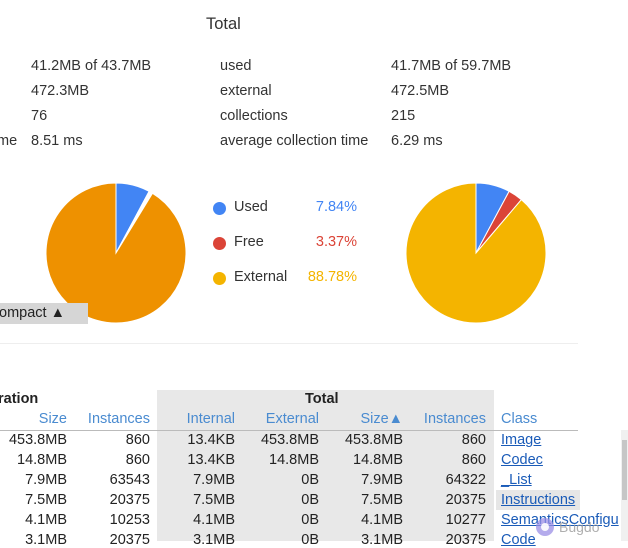 Image resolution: width=628 pixels, height=548 pixels. What do you see at coordinates (403, 116) in the screenshot?
I see `stat-value-collections: 215` at bounding box center [403, 116].